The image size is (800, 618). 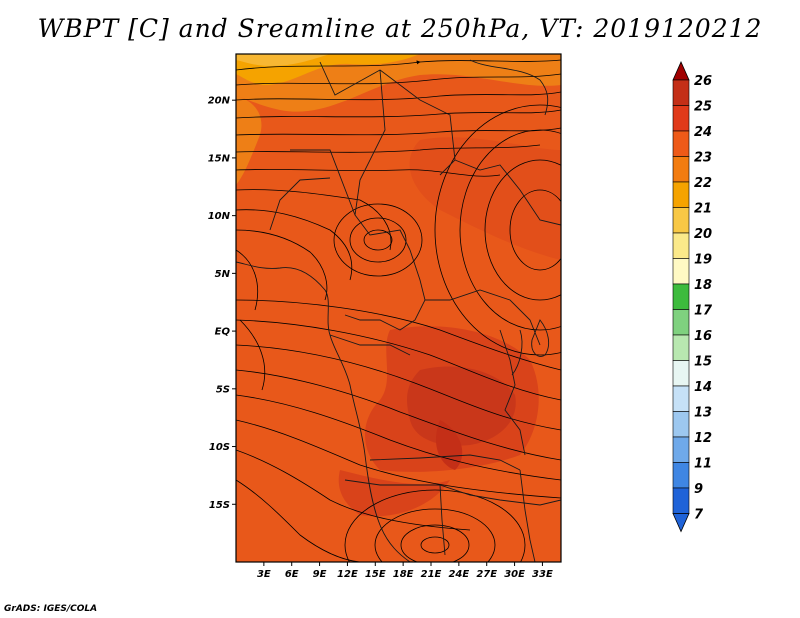 What do you see at coordinates (703, 107) in the screenshot?
I see `colorbar-label: 25` at bounding box center [703, 107].